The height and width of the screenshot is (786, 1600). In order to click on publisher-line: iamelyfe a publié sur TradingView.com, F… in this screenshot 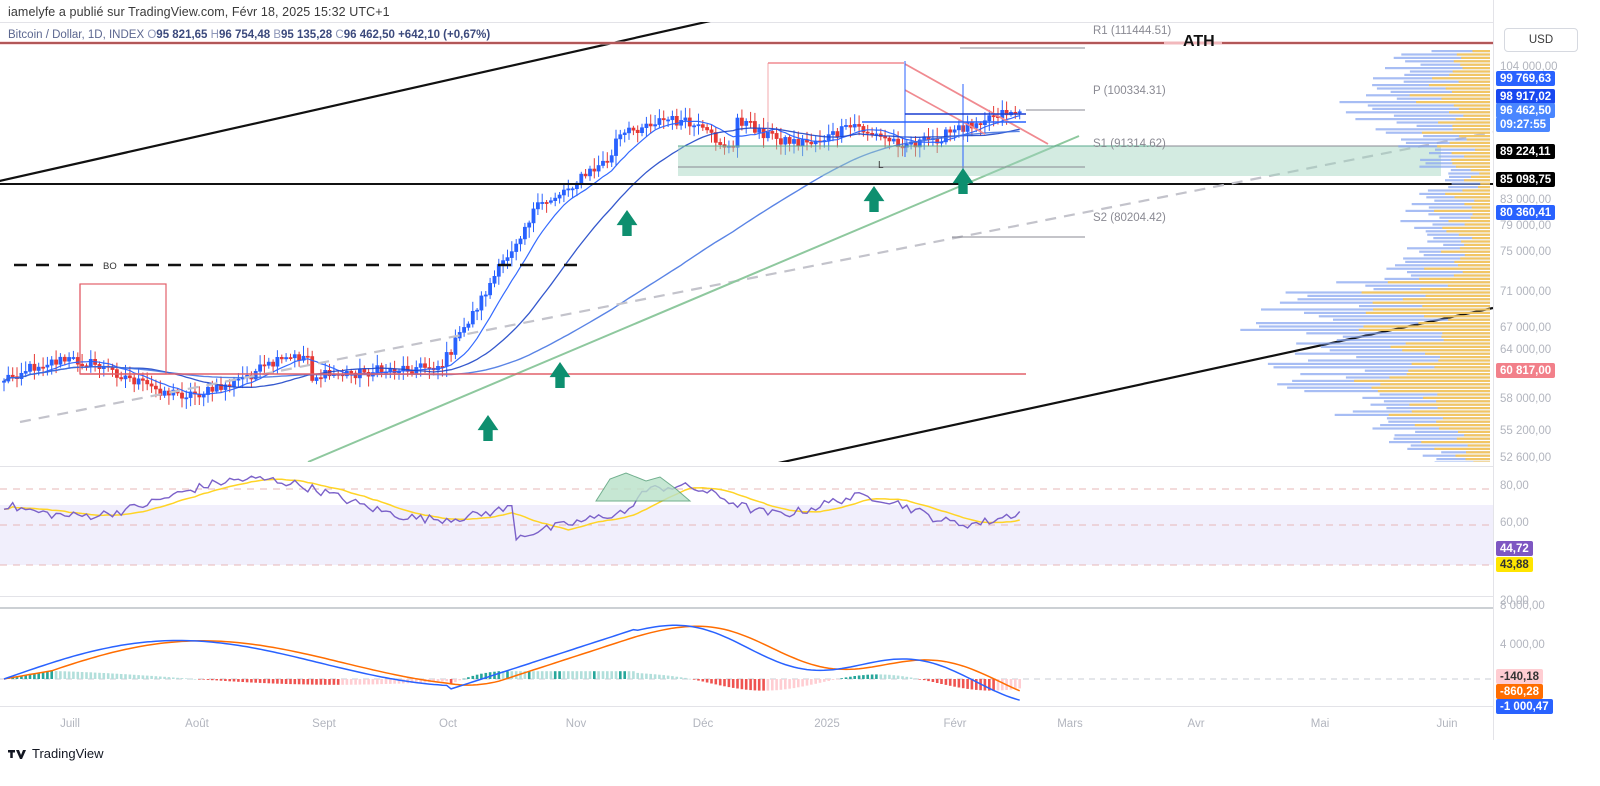, I will do `click(199, 12)`.